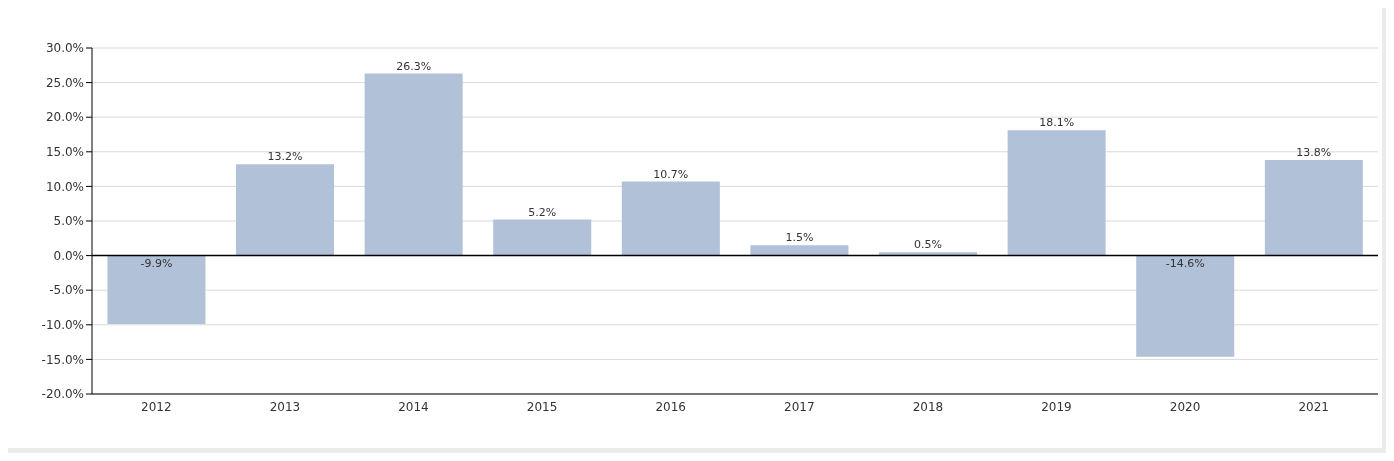 The height and width of the screenshot is (461, 1394). I want to click on y-tick-label: 10.0%, so click(64, 186).